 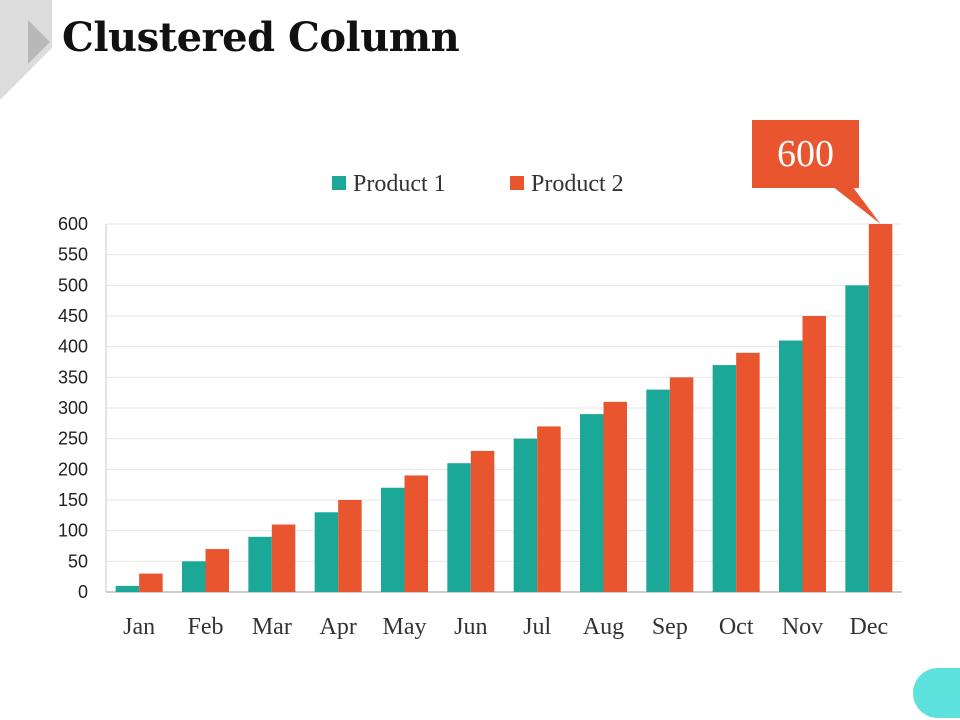 What do you see at coordinates (405, 627) in the screenshot?
I see `x-tick-label: May` at bounding box center [405, 627].